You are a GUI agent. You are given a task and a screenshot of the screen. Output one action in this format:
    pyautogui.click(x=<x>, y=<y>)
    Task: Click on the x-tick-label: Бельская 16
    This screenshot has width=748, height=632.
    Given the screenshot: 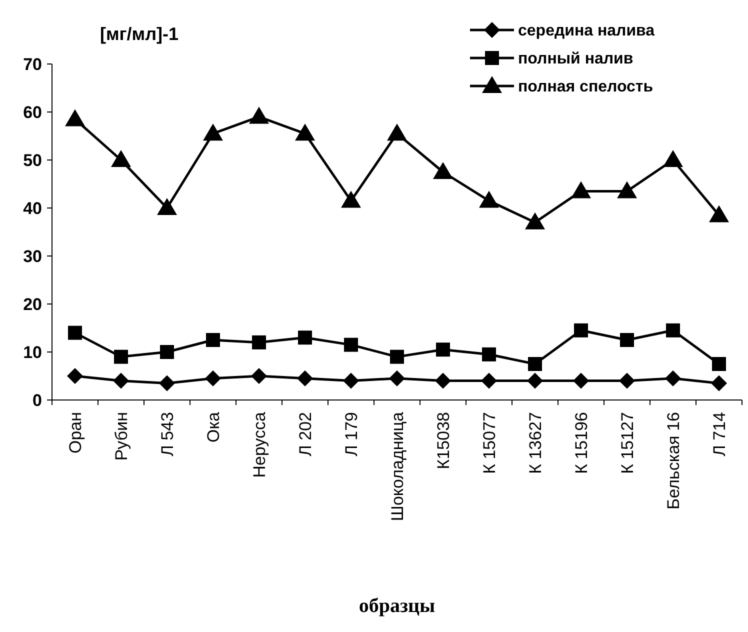 What is the action you would take?
    pyautogui.click(x=673, y=461)
    